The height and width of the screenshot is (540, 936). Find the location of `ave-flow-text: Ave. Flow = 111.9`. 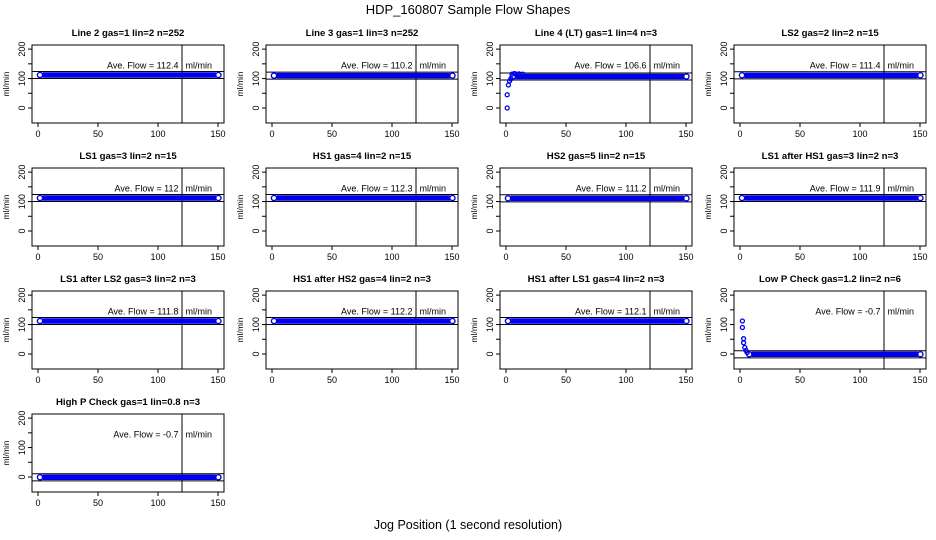

ave-flow-text: Ave. Flow = 111.9 is located at coordinates (845, 189).